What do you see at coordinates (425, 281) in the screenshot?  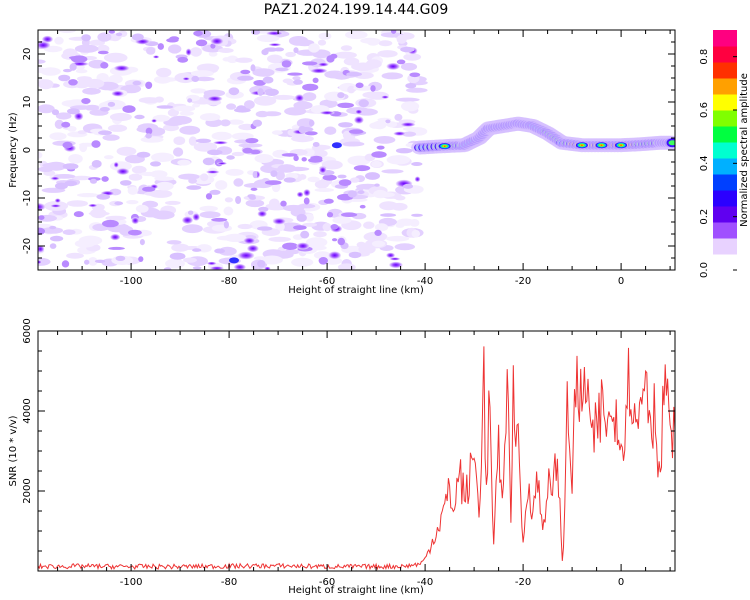 I see `heatmap-x-tick-label: -40` at bounding box center [425, 281].